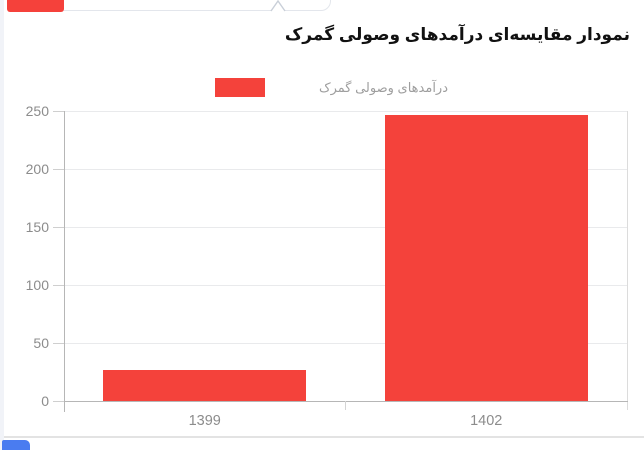 This screenshot has height=450, width=644. I want to click on page-title: نمودار مقایسه‌ای درآمدهای وصولی گمرک, so click(457, 34).